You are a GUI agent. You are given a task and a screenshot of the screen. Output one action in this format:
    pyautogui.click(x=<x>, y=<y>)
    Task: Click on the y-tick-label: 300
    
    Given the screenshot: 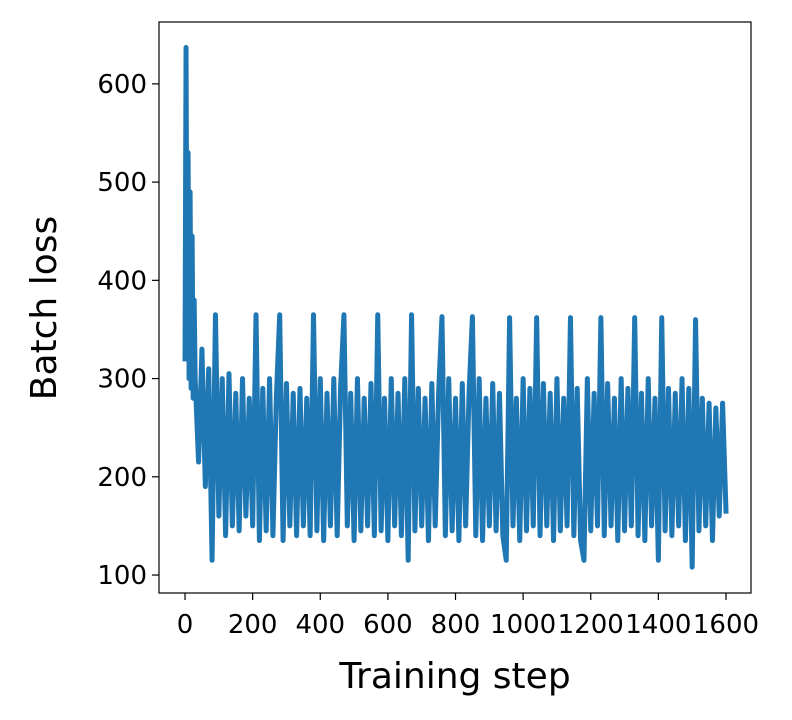 What is the action you would take?
    pyautogui.click(x=122, y=380)
    